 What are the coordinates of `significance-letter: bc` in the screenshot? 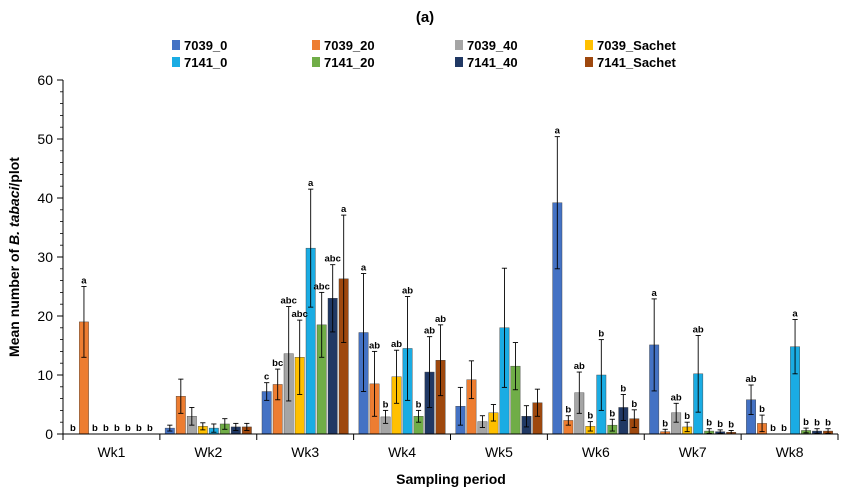 It's located at (277, 363).